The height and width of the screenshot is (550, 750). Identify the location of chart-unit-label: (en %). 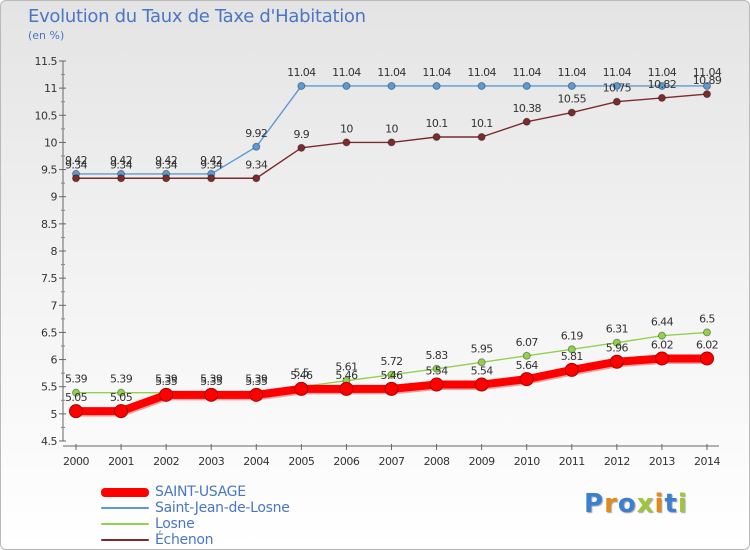
(46, 35).